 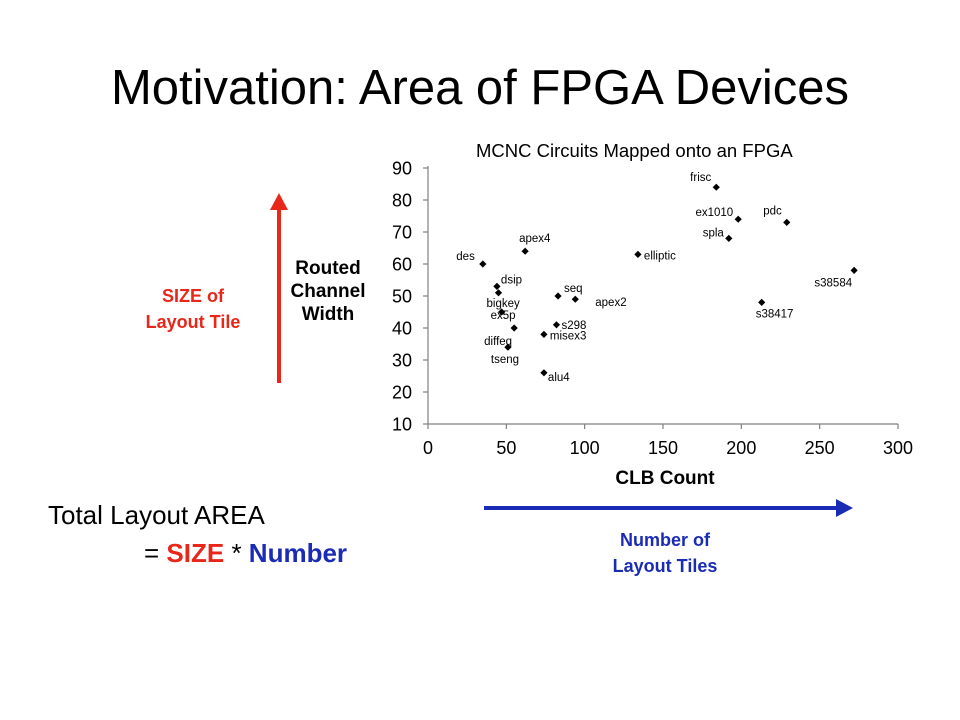 I want to click on point-s38584, so click(x=854, y=270).